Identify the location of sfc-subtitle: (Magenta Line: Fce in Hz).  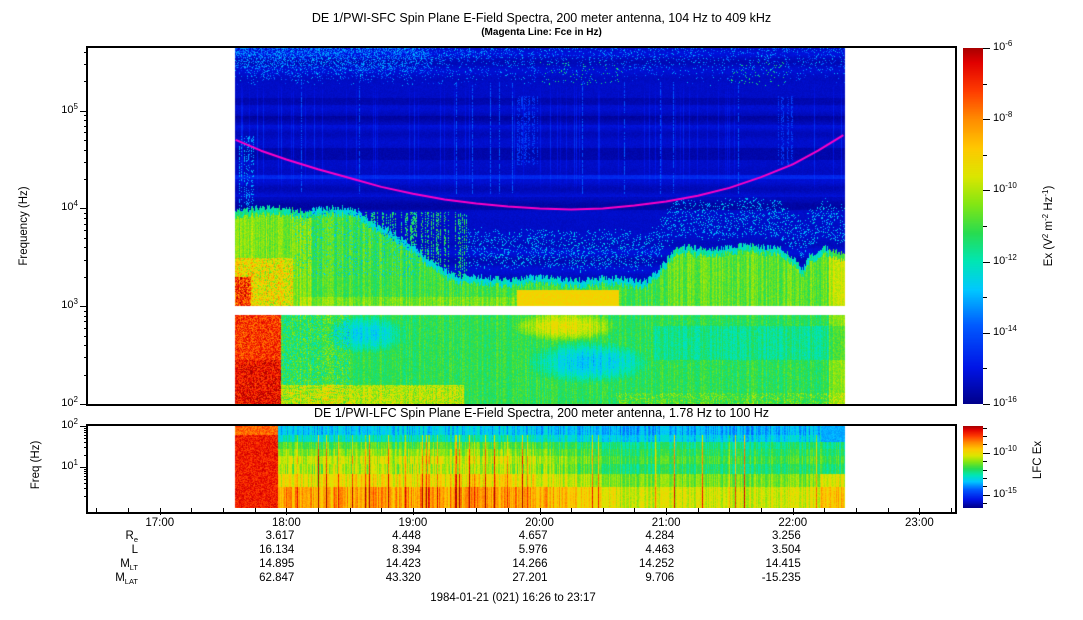
(541, 32).